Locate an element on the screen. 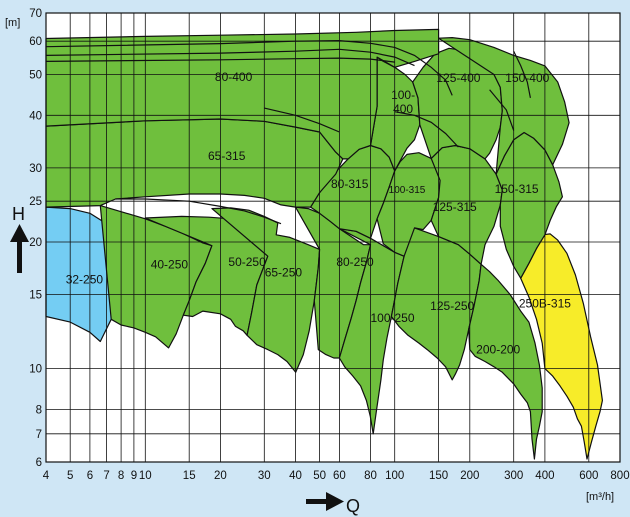 The width and height of the screenshot is (630, 517). y-axis-arrow is located at coordinates (19, 248).